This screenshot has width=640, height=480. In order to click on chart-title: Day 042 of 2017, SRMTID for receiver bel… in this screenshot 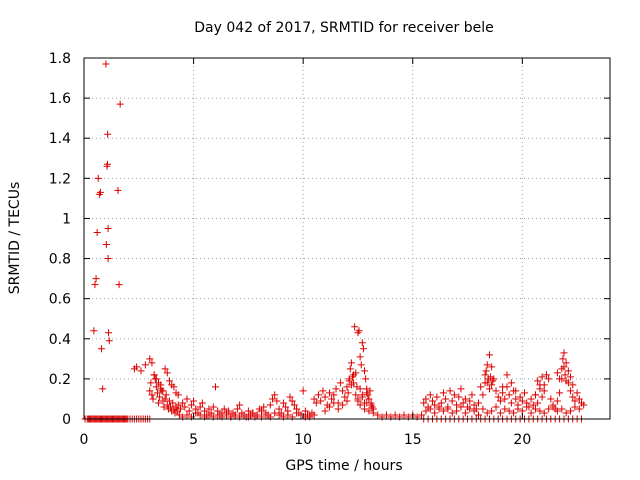, I will do `click(343, 28)`.